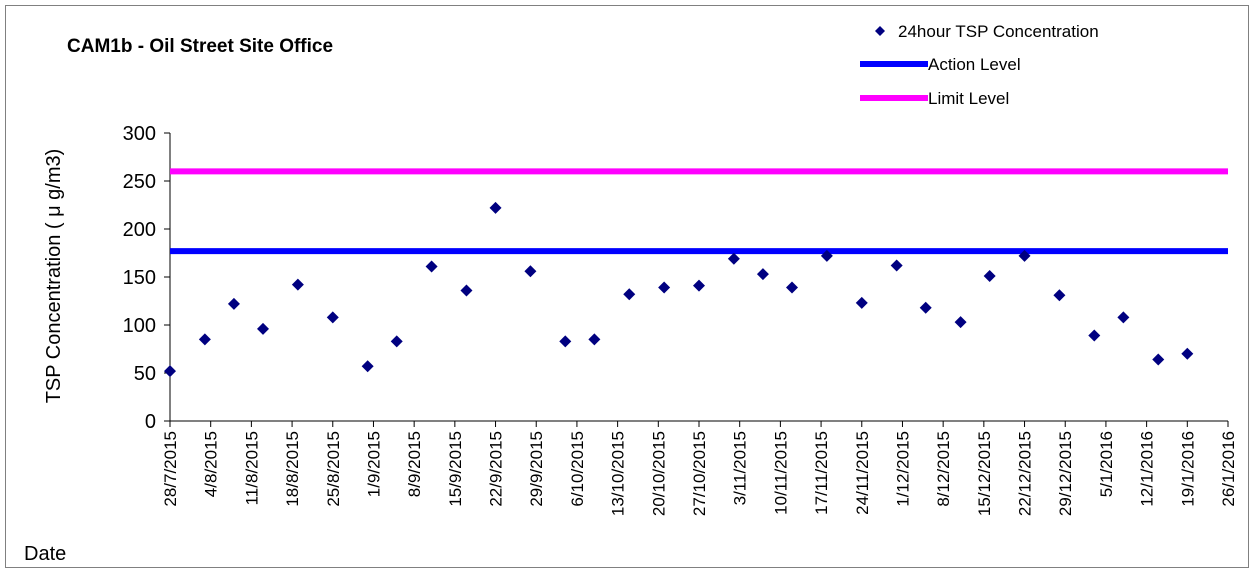 This screenshot has width=1255, height=574. Describe the element at coordinates (1147, 469) in the screenshot. I see `x-tick-label: 12/1/2016` at that location.